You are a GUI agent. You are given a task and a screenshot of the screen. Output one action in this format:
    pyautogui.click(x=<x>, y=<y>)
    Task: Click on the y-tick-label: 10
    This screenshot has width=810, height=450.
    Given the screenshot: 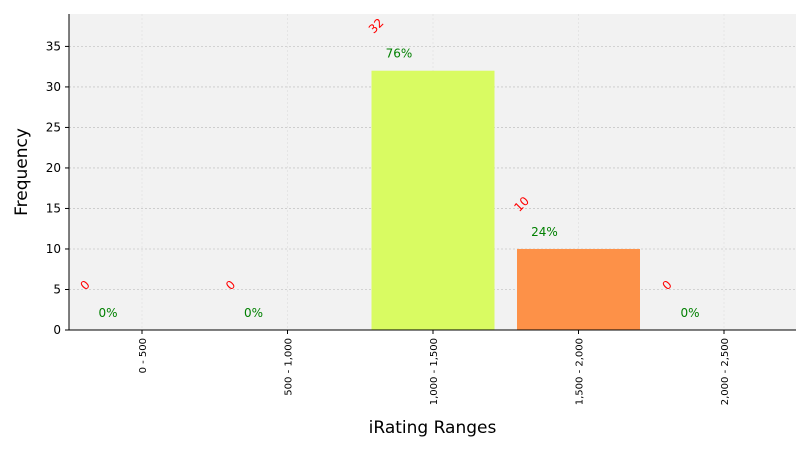 What is the action you would take?
    pyautogui.click(x=53, y=249)
    